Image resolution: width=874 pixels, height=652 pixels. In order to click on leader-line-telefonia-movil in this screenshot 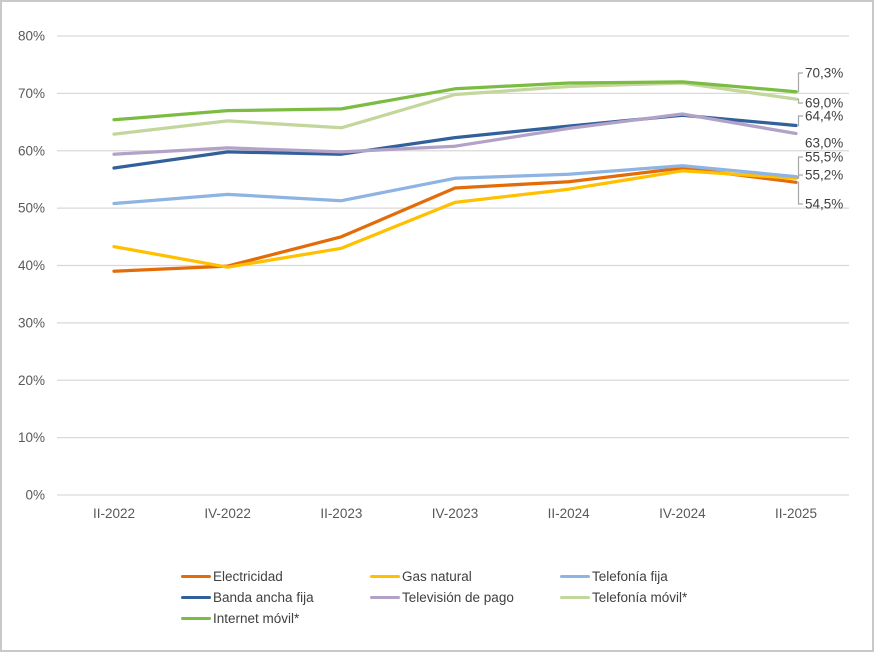, I will do `click(800, 101)`.